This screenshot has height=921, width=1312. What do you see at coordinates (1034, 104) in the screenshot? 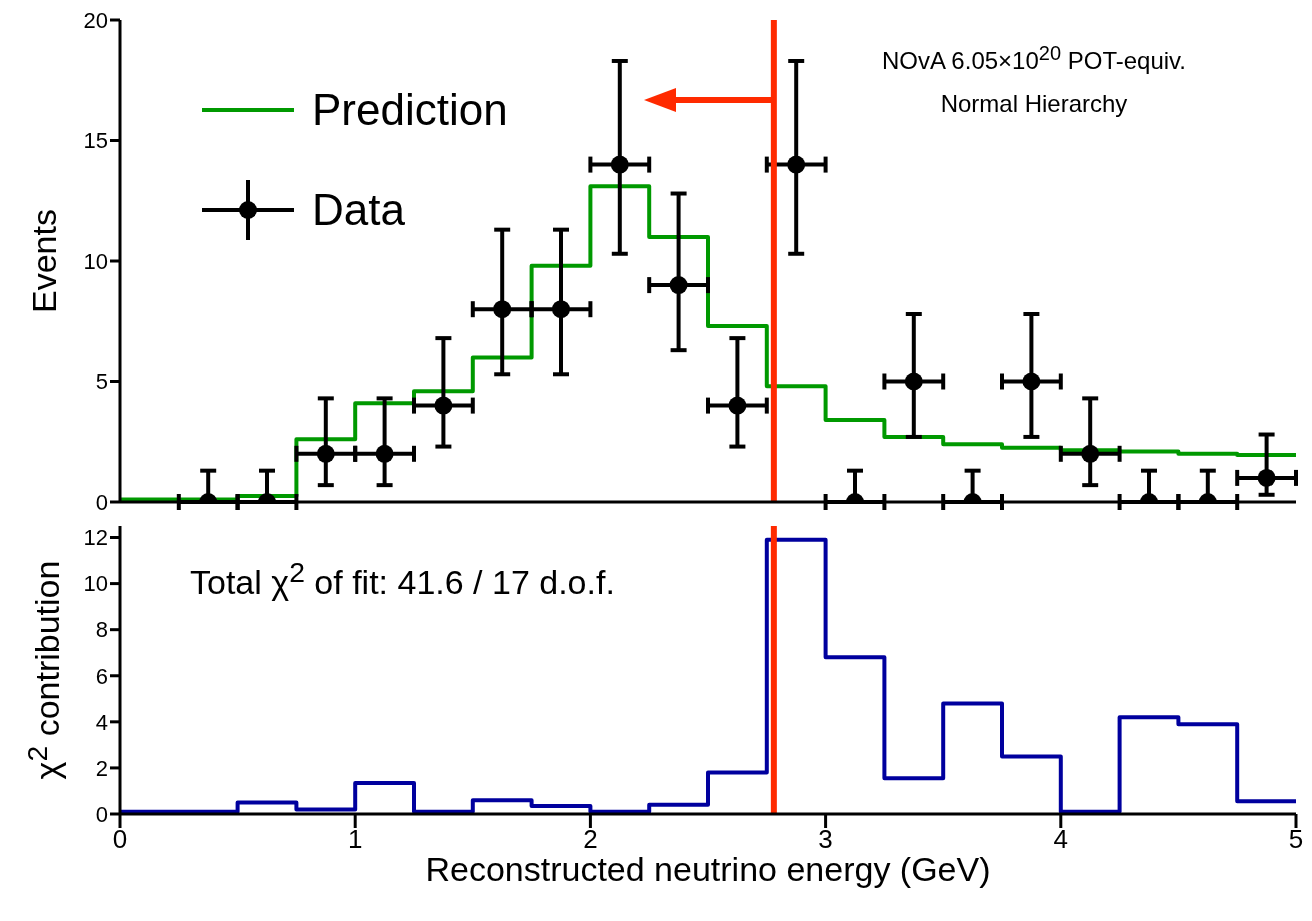
I see `annotation: Normal Hierarchy` at bounding box center [1034, 104].